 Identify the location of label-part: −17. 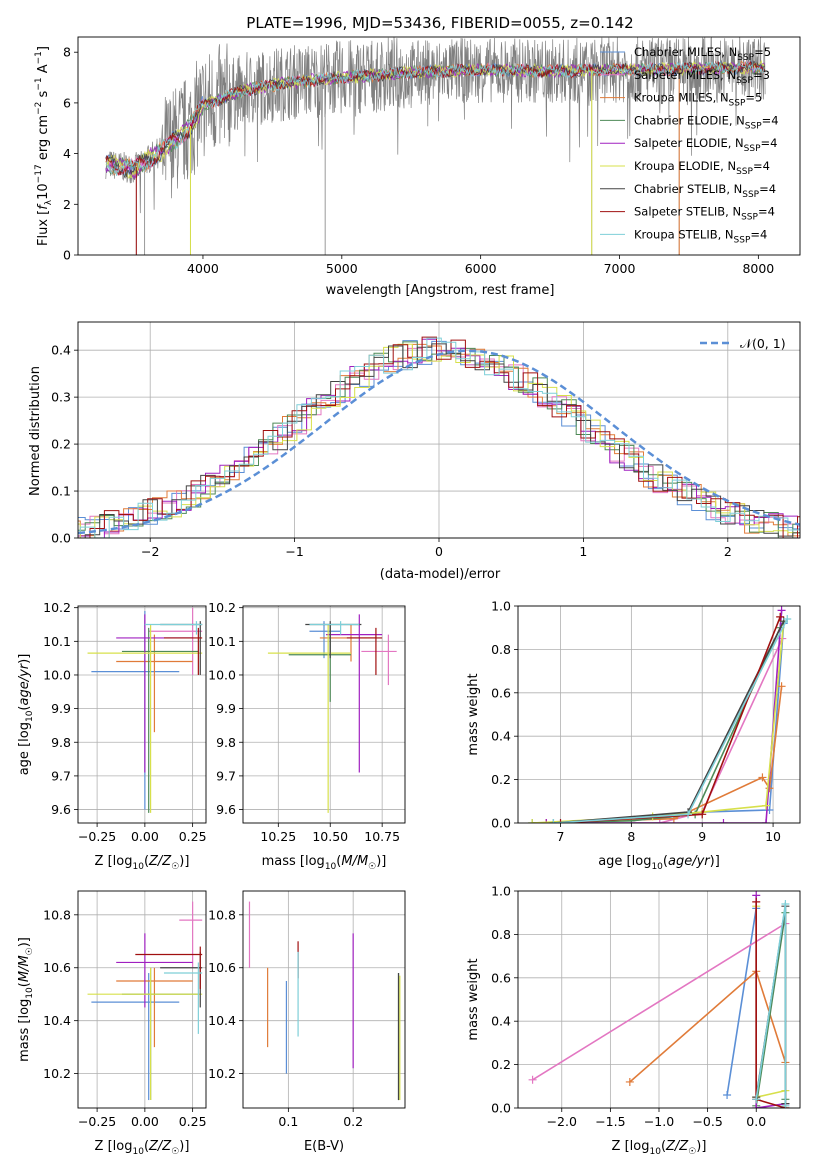
(39, 173).